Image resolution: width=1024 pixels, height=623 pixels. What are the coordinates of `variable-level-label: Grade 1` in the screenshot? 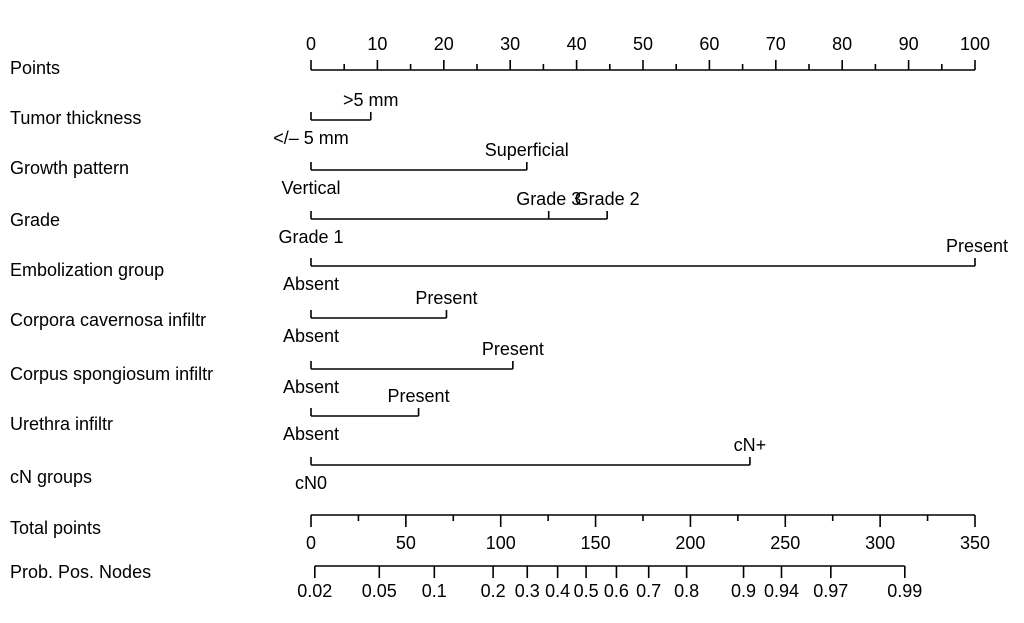 It's located at (310, 237).